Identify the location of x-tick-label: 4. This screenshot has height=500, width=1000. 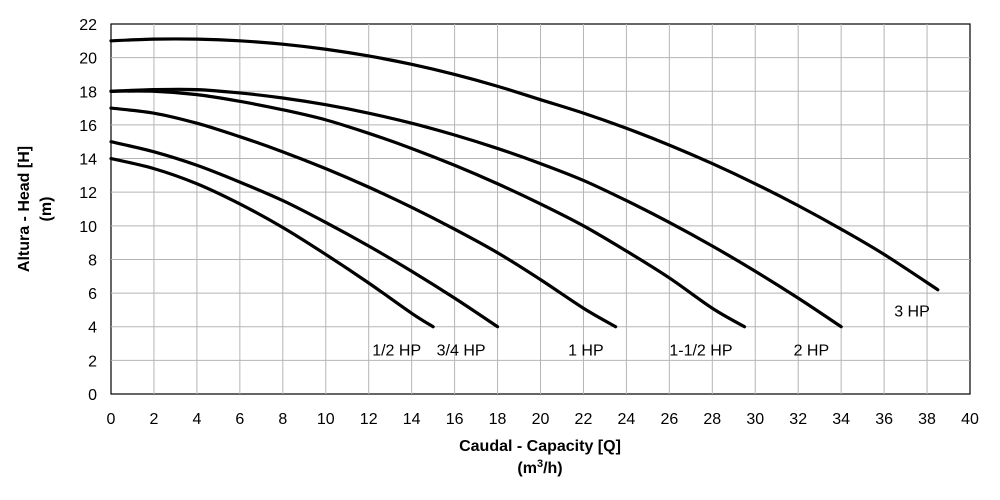
(196, 419).